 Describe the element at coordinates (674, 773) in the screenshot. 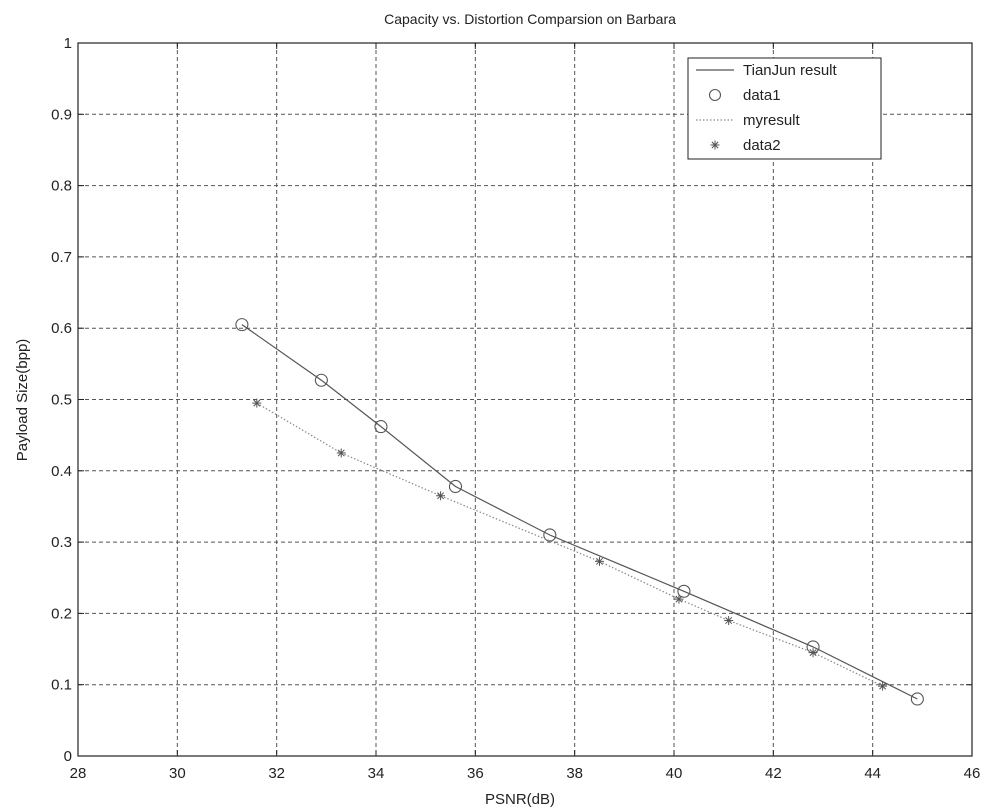

I see `x-tick-label: 40` at that location.